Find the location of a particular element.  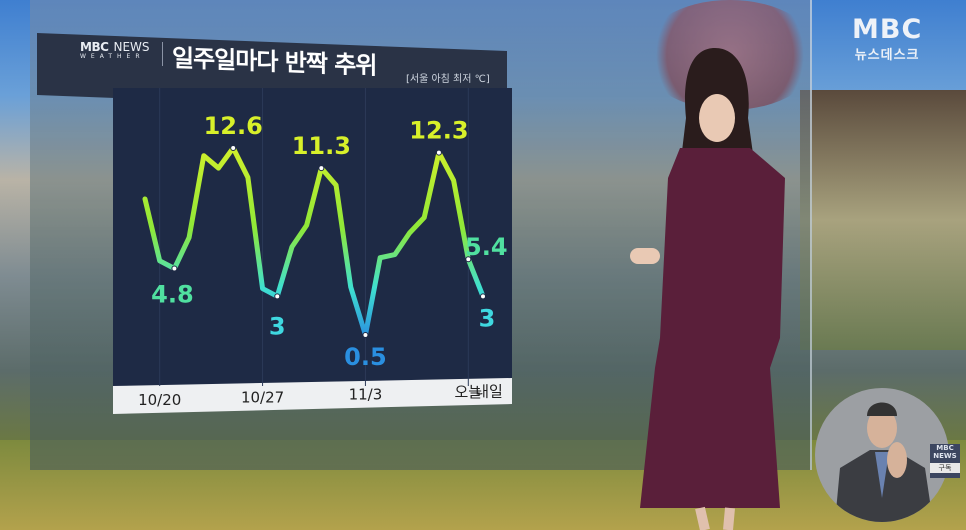

title-divider is located at coordinates (162, 54).